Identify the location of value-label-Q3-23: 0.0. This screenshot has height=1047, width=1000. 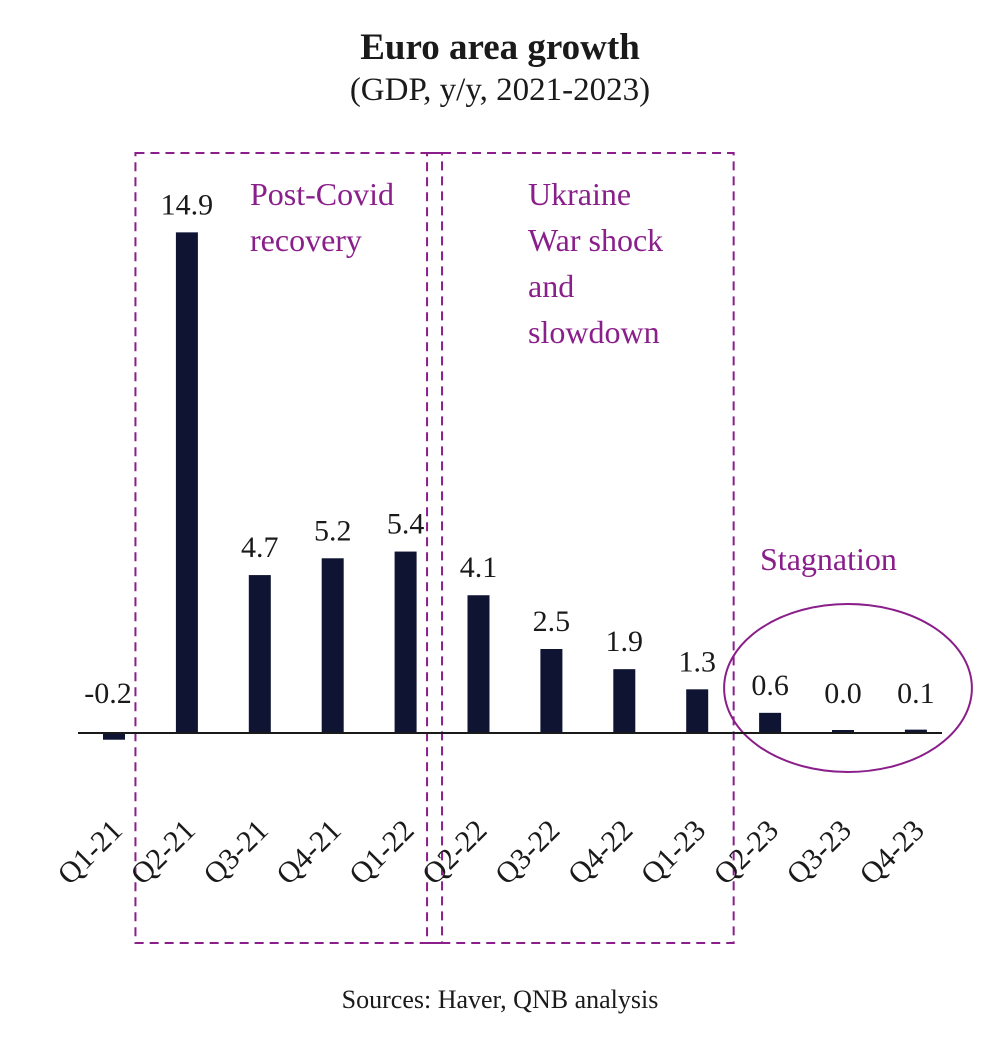
(843, 693).